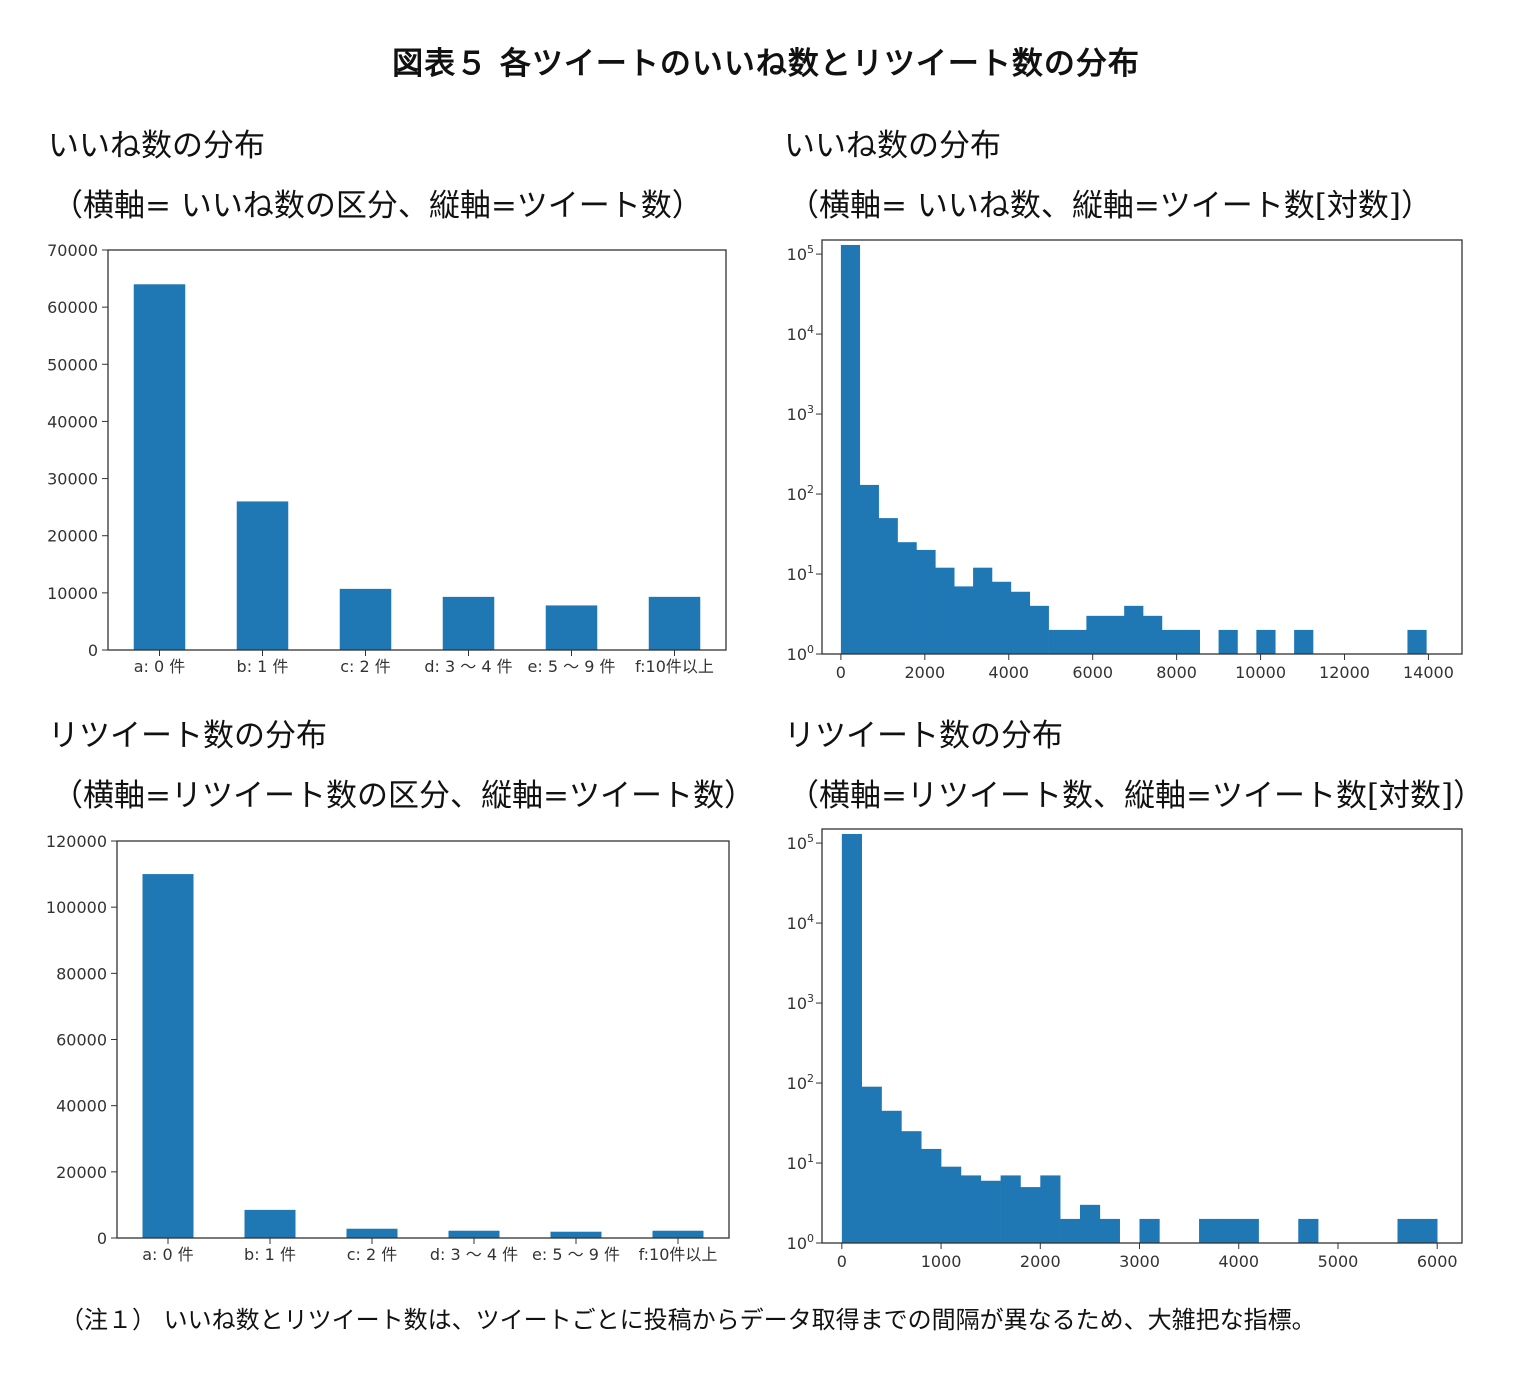 The image size is (1532, 1381). Describe the element at coordinates (572, 666) in the screenshot. I see `x-tick-label: e: 5 ～ 9 件` at that location.